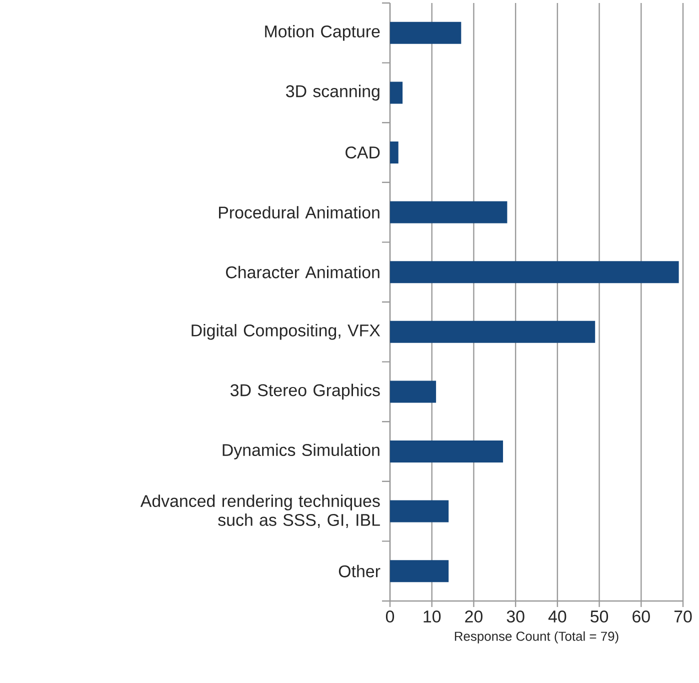 The width and height of the screenshot is (699, 683). I want to click on y-tick-label: Dynamics Simulation, so click(301, 452).